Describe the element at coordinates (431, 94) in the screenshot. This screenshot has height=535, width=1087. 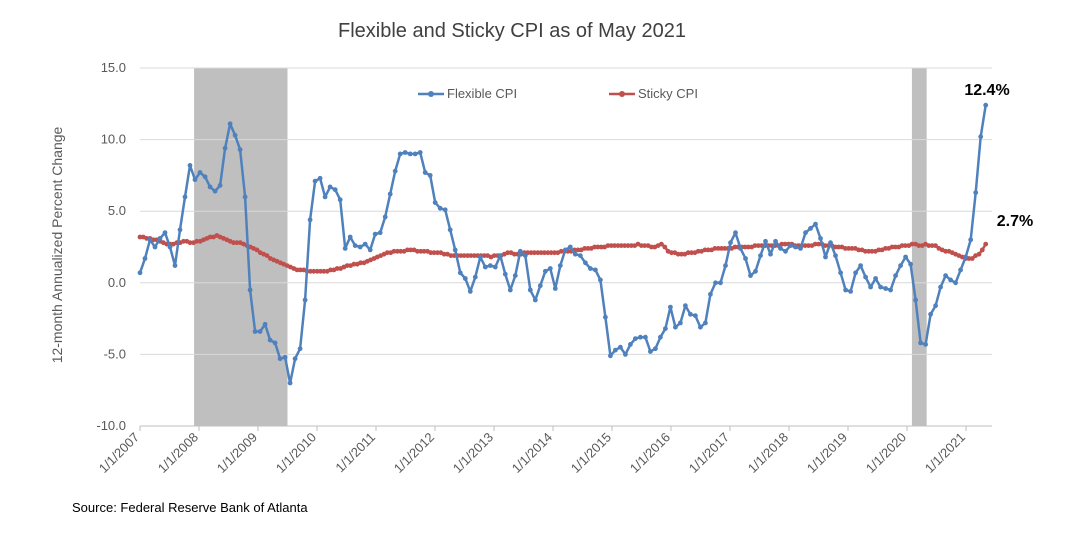
I see `legend-marker-flexible` at that location.